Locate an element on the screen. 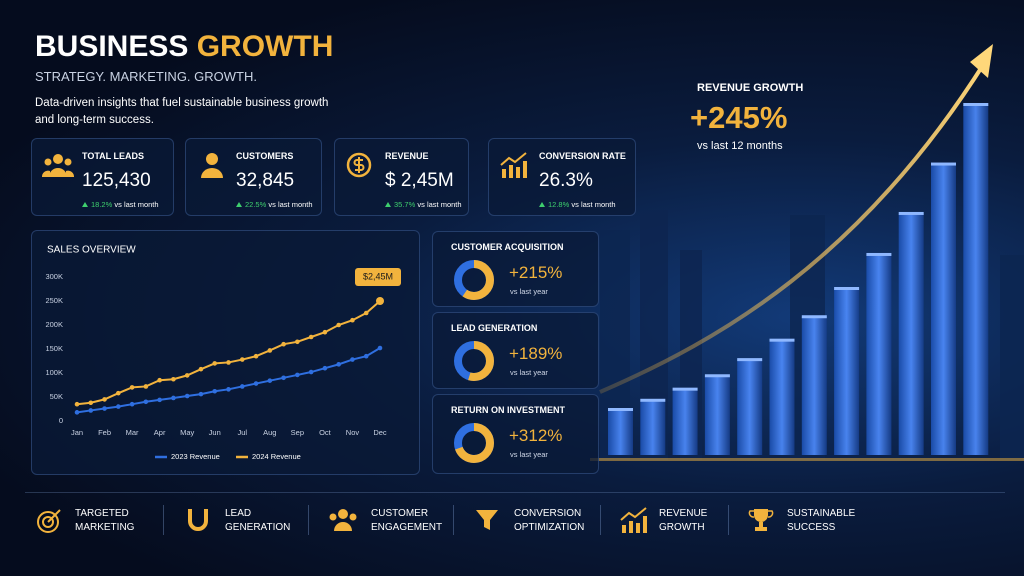 This screenshot has width=1024, height=576. x-tick-label: Apr is located at coordinates (160, 432).